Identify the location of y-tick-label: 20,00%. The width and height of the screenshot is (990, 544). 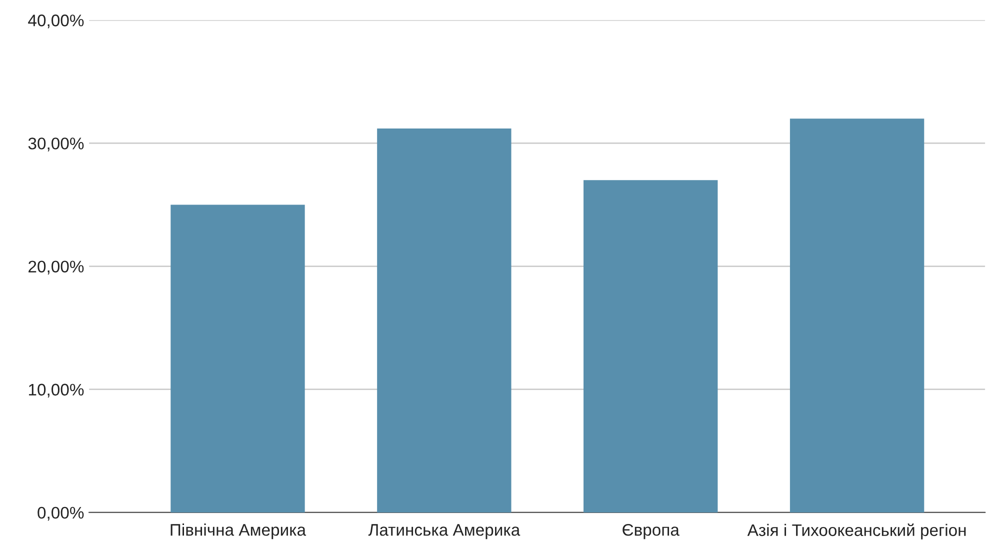
(56, 267).